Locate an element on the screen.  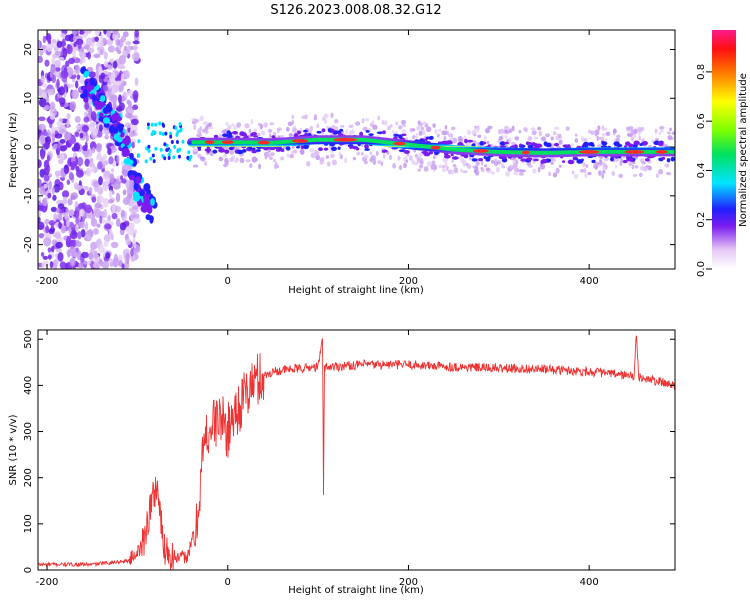
x-tick-label: 0 is located at coordinates (228, 281).